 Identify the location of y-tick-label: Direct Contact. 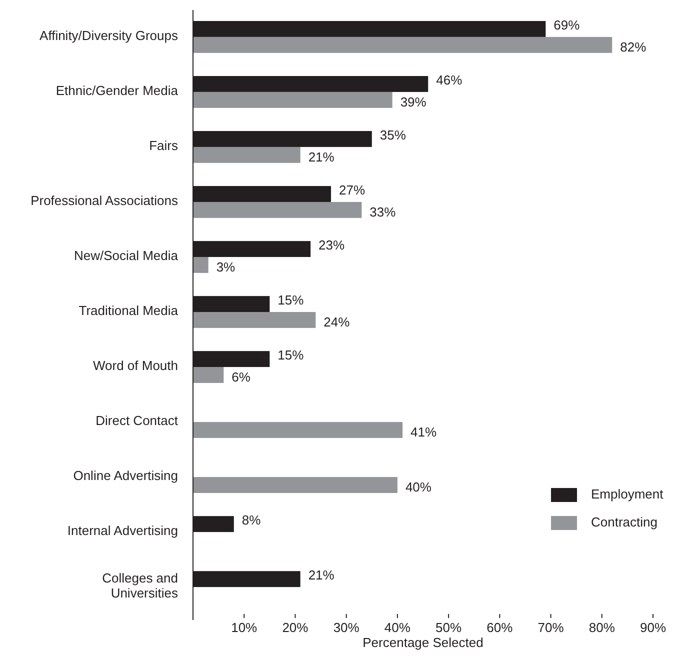
(137, 420).